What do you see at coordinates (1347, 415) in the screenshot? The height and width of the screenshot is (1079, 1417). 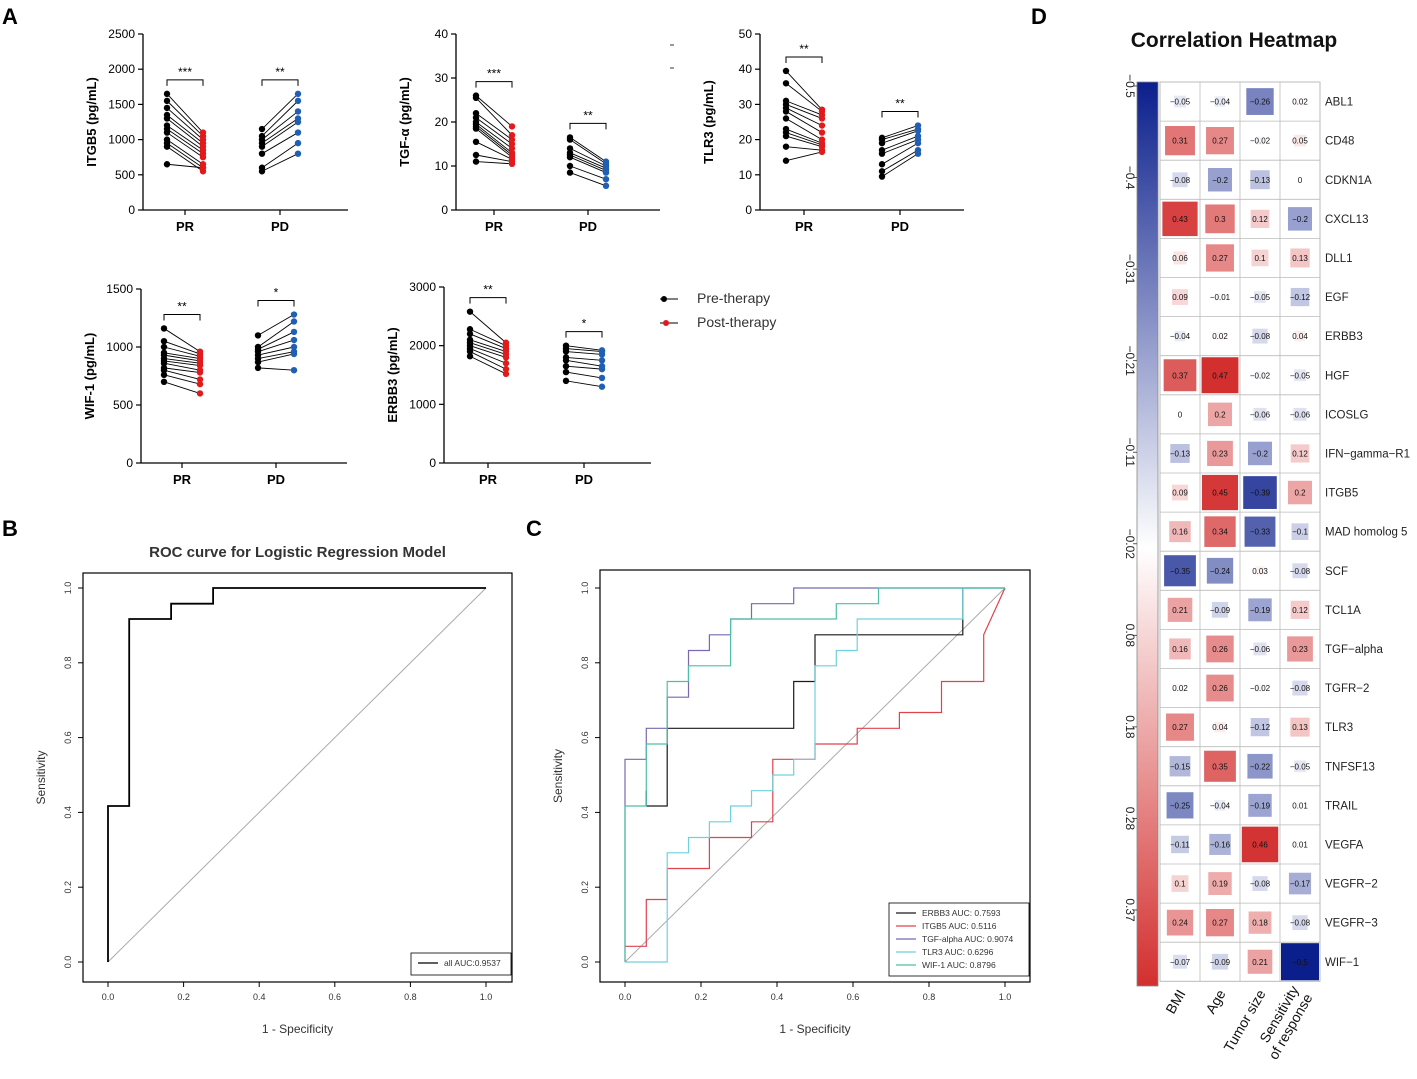 I see `heatmap-row-label: ICOSLG` at bounding box center [1347, 415].